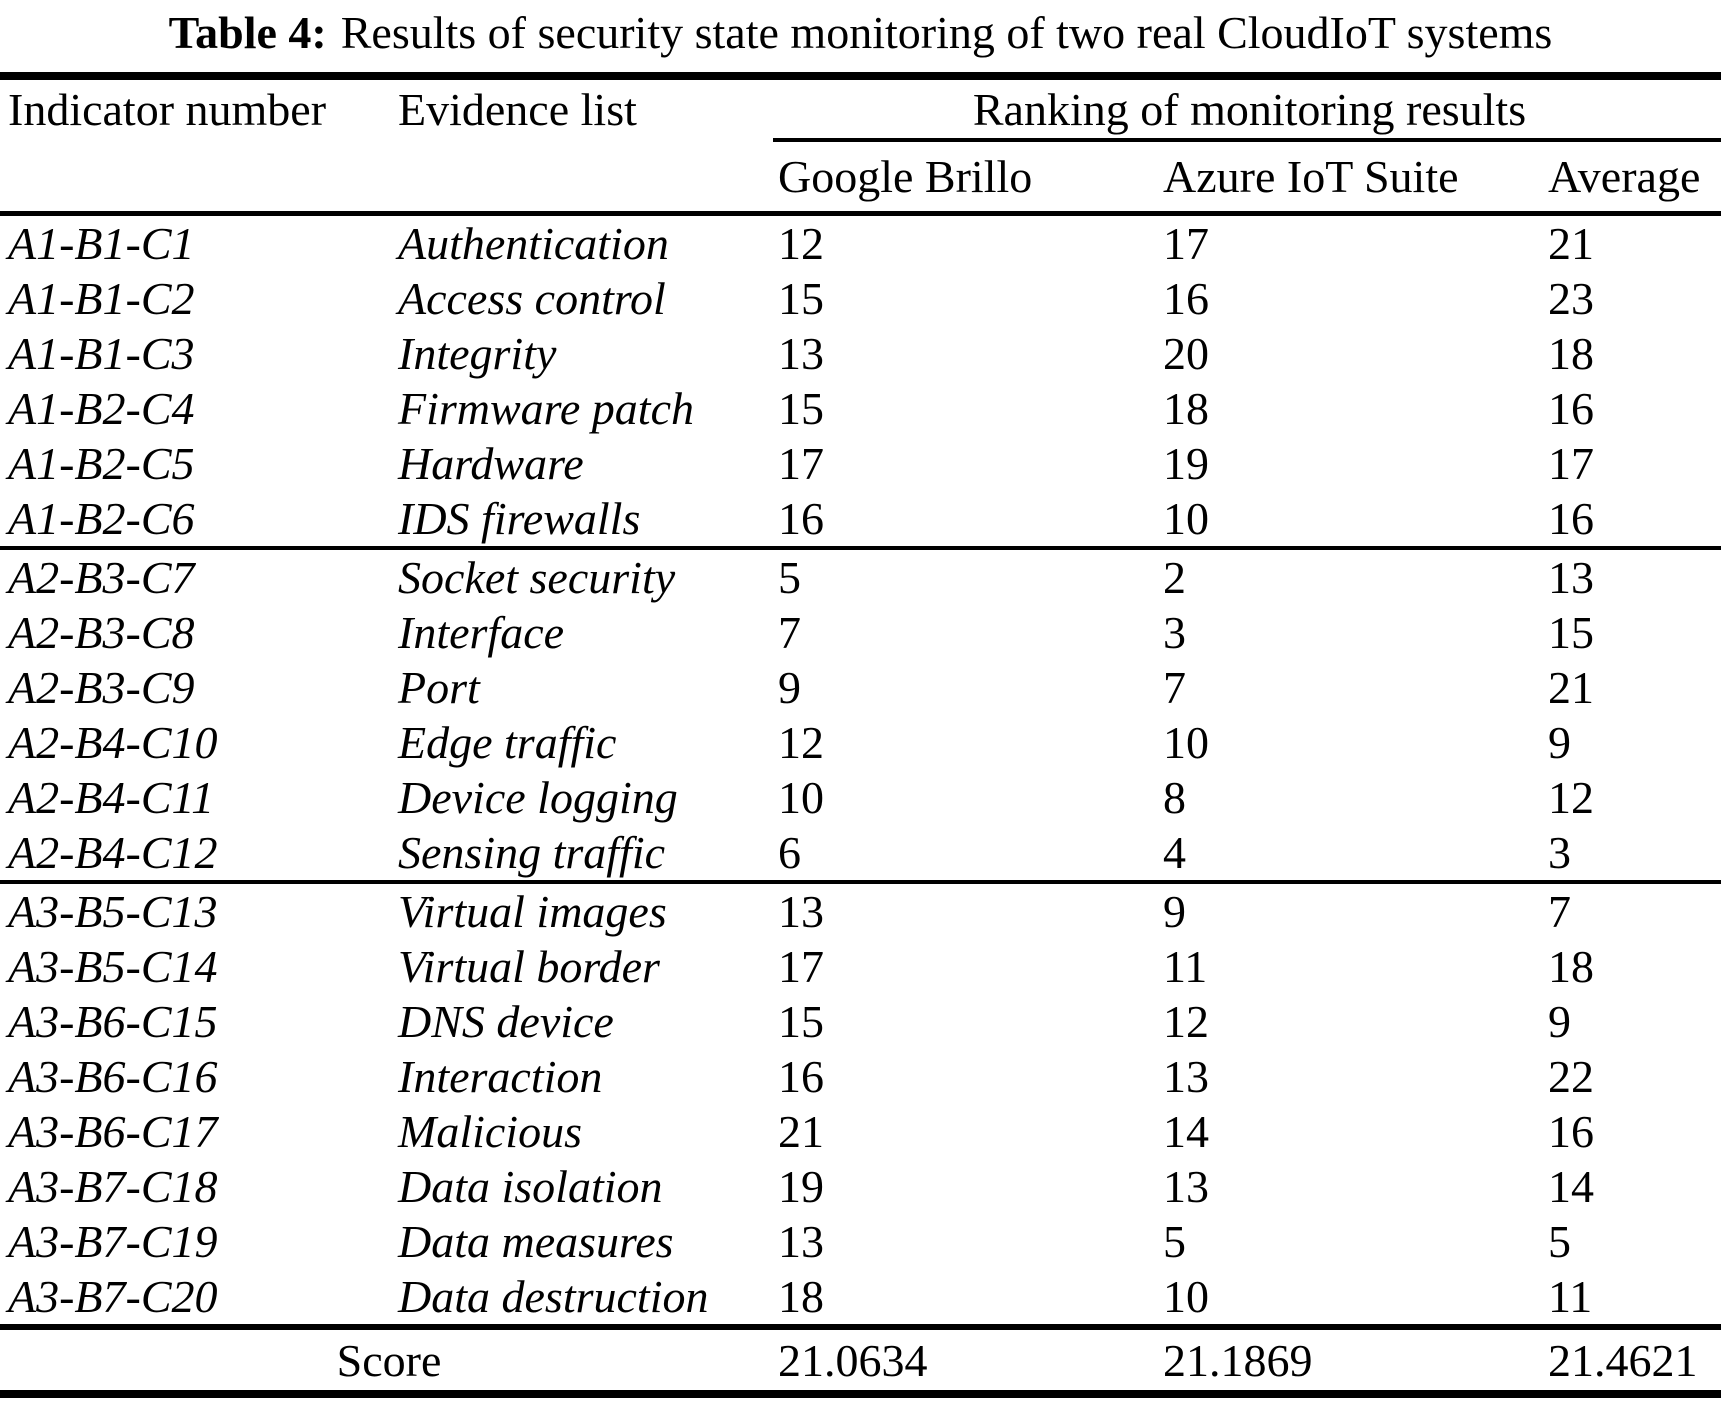  What do you see at coordinates (532, 852) in the screenshot?
I see `evidence-cell: Sensing traffic` at bounding box center [532, 852].